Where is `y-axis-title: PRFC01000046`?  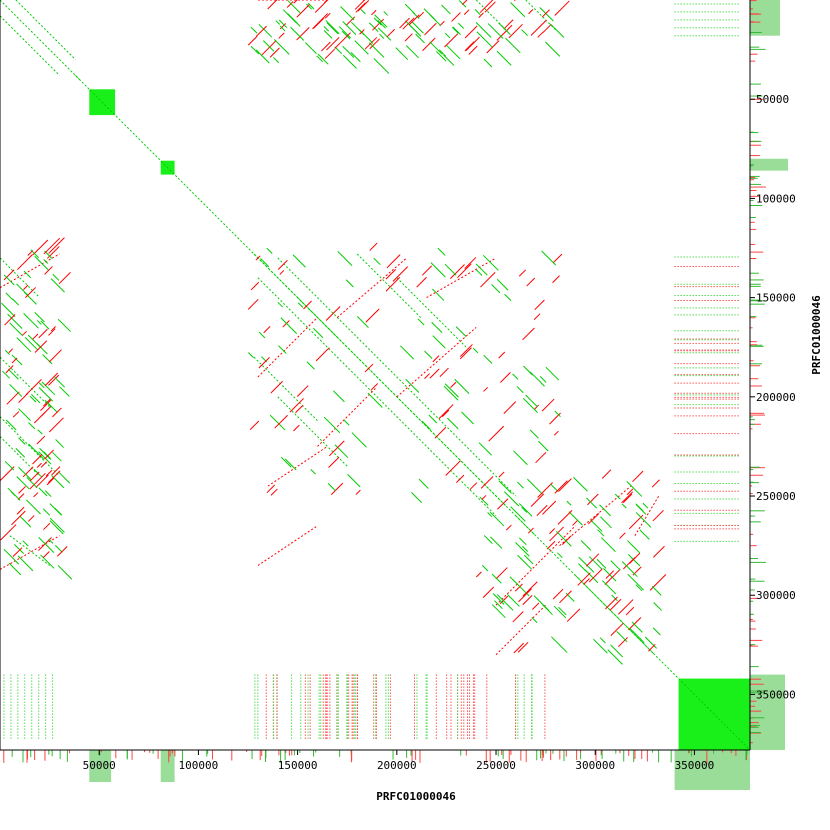 y-axis-title: PRFC01000046 is located at coordinates (816, 335).